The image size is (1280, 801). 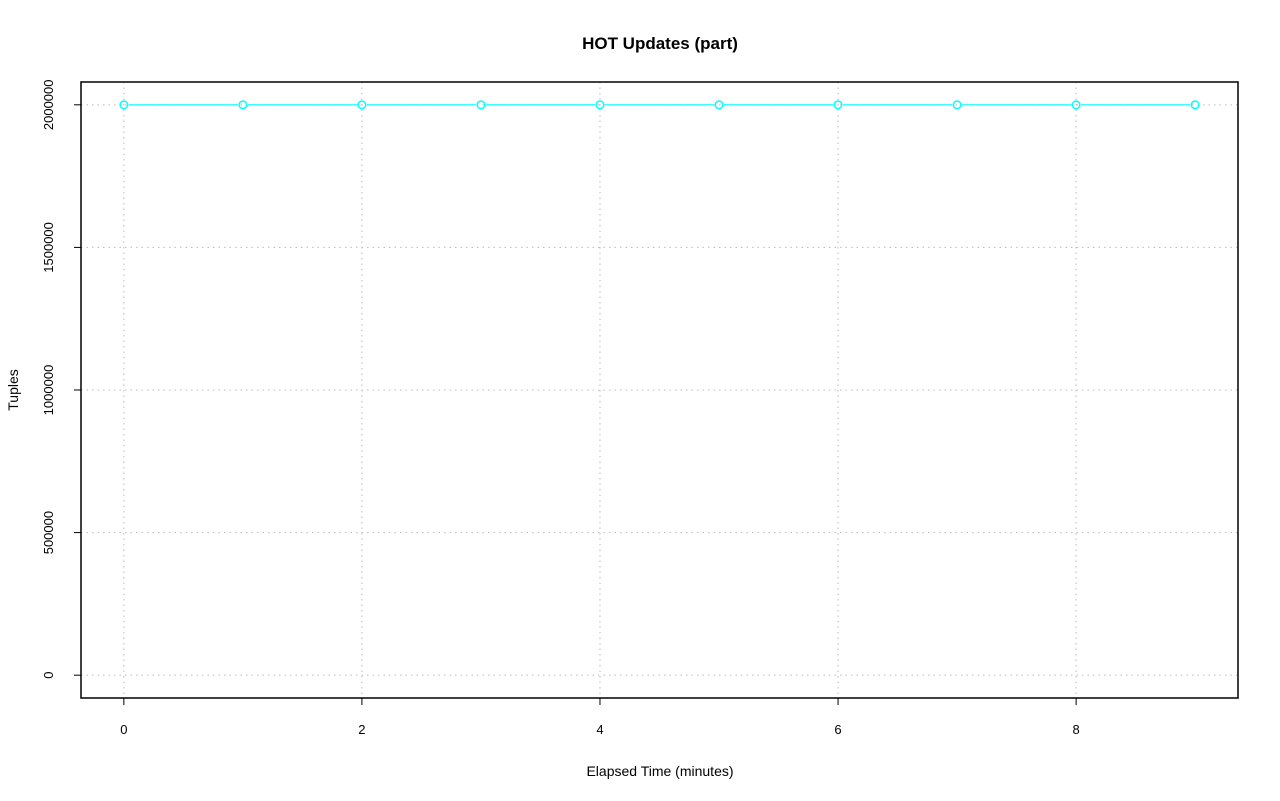 What do you see at coordinates (48, 105) in the screenshot?
I see `y-tick-label: 2000000` at bounding box center [48, 105].